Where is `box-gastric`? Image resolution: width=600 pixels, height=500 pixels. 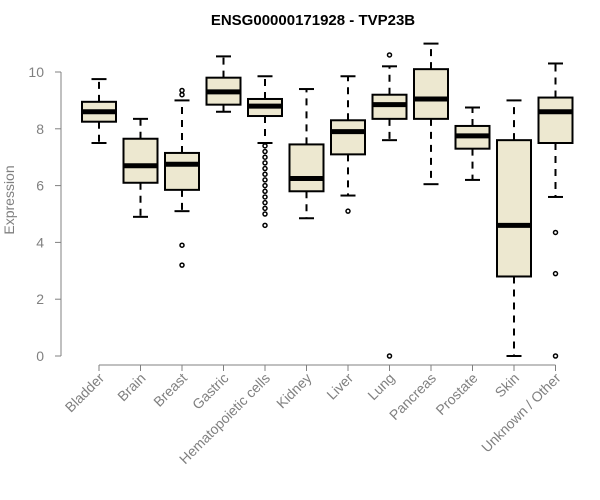 box-gastric is located at coordinates (223, 84).